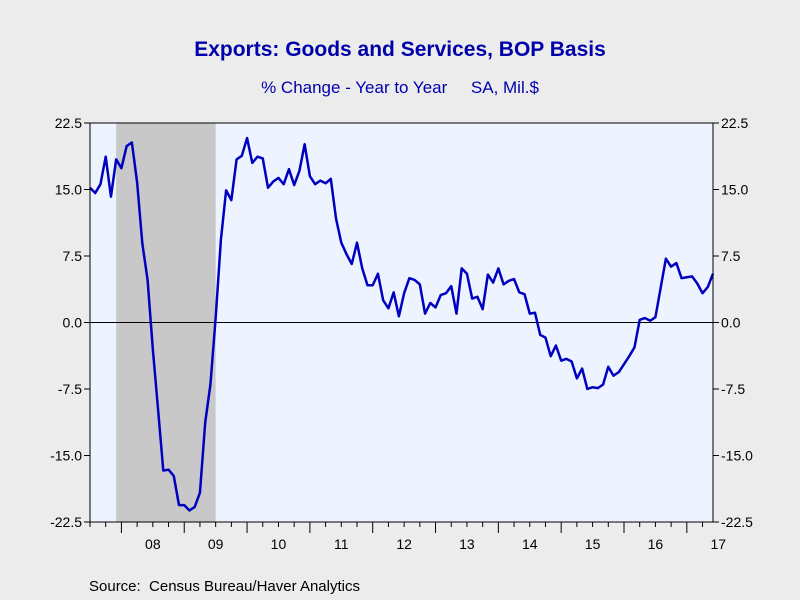 The width and height of the screenshot is (800, 600). I want to click on y-tick-label-left: -22.5, so click(66, 522).